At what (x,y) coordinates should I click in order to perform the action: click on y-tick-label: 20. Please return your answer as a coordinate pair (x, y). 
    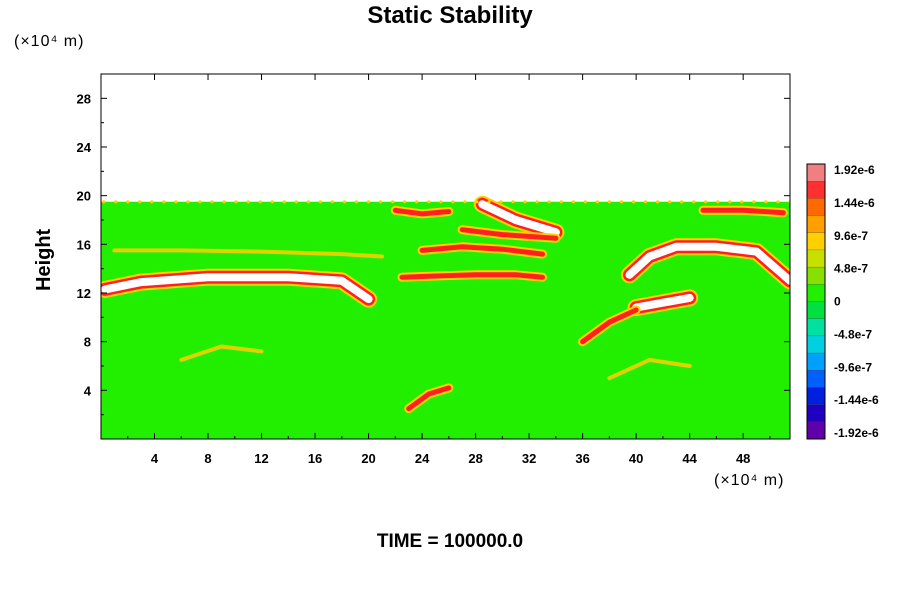
    Looking at the image, I should click on (84, 196).